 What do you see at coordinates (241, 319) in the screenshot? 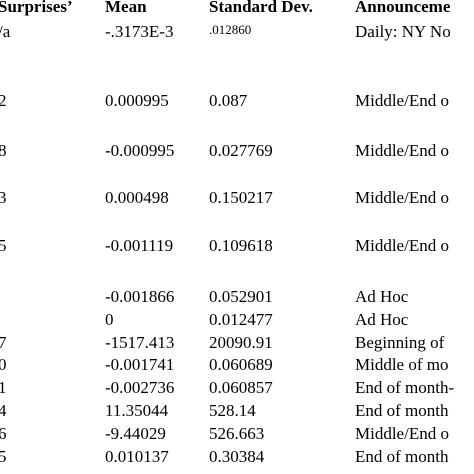
I see `cell-standard-dev: 0.012477` at bounding box center [241, 319].